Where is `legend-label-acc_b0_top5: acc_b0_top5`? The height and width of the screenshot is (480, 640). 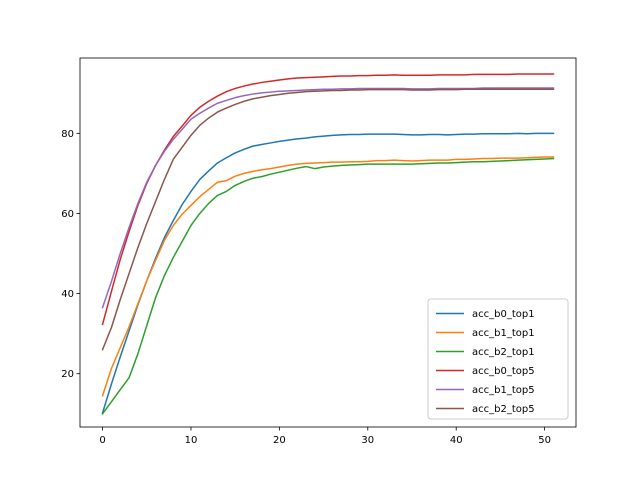 legend-label-acc_b0_top5: acc_b0_top5 is located at coordinates (503, 371).